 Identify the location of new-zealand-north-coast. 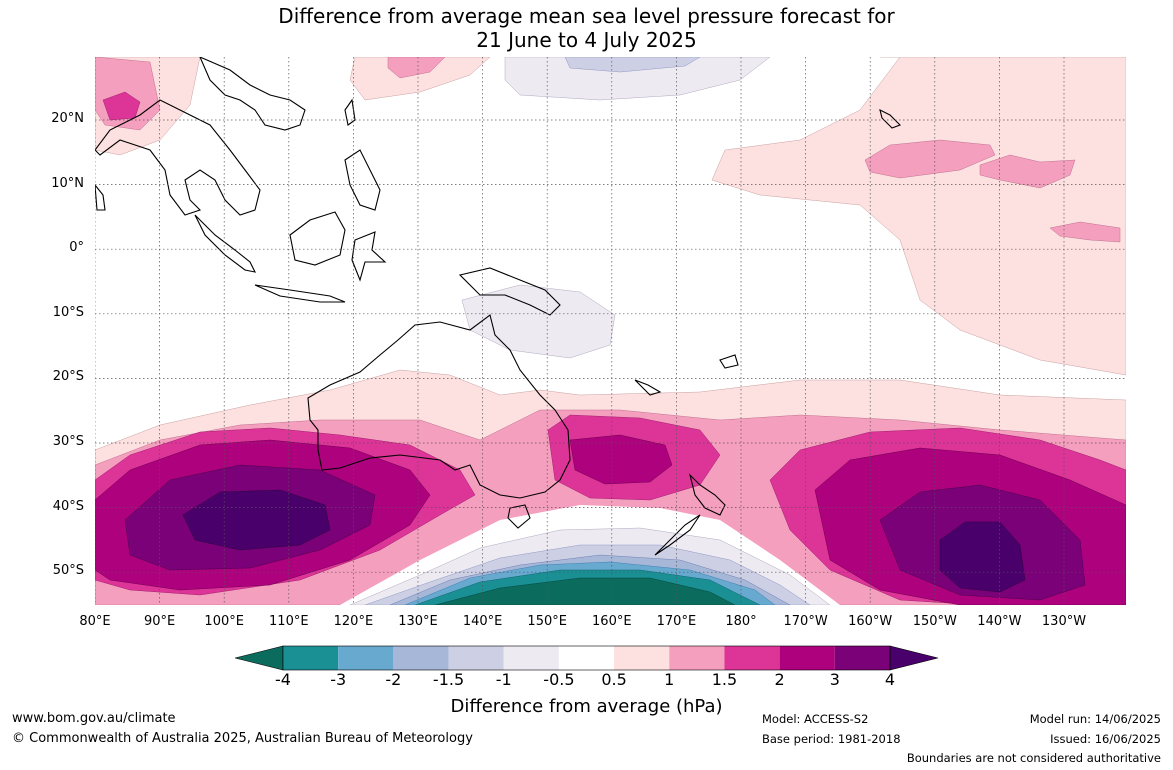
(707, 494).